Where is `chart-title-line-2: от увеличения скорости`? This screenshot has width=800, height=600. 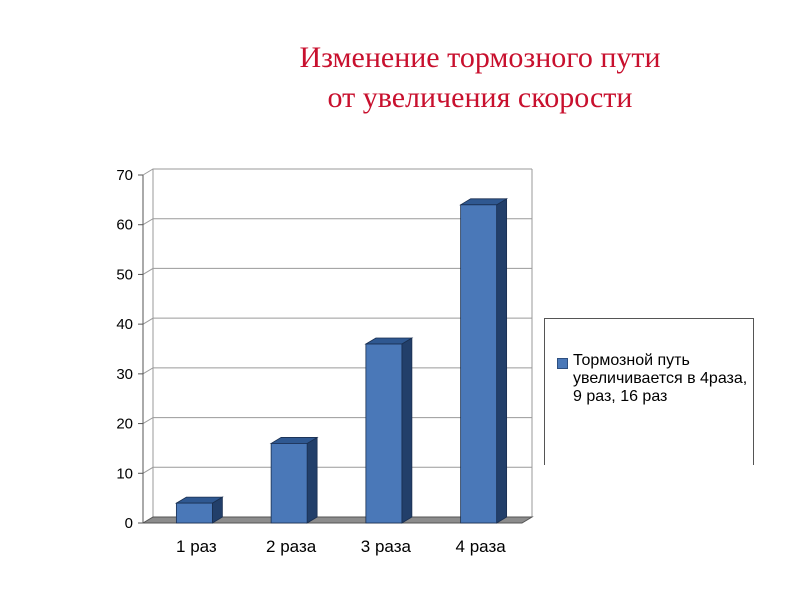
chart-title-line-2: от увеличения скорости is located at coordinates (480, 97).